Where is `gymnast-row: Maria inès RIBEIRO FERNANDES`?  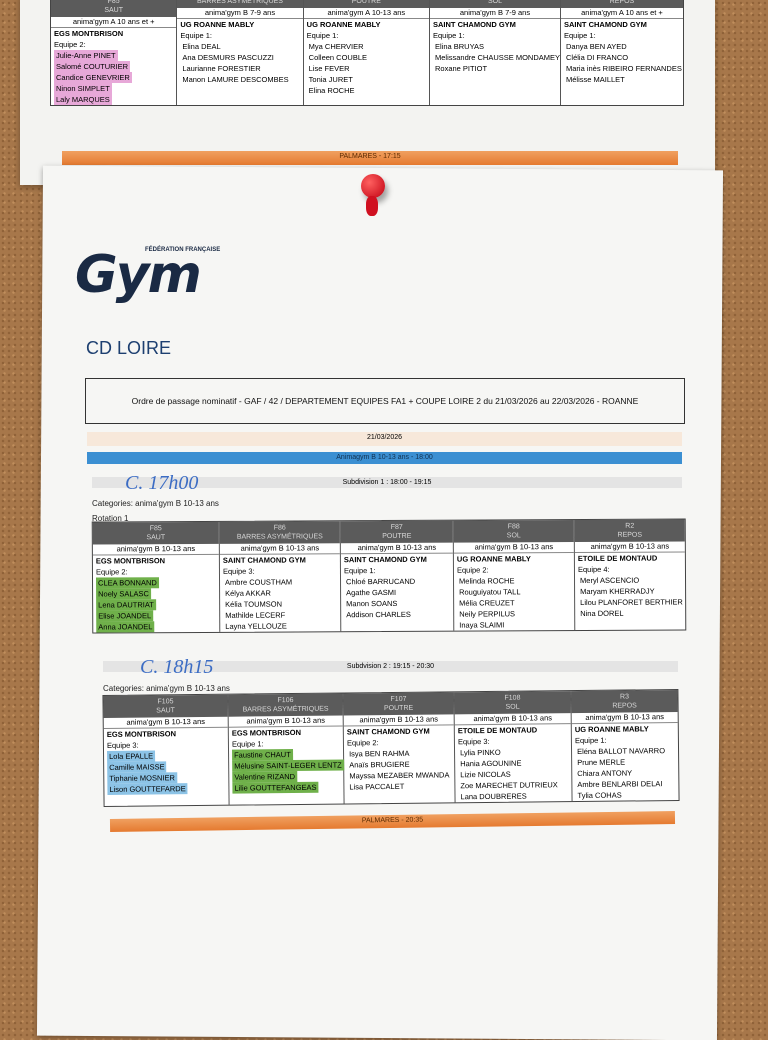
gymnast-row: Maria inès RIBEIRO FERNANDES is located at coordinates (622, 68).